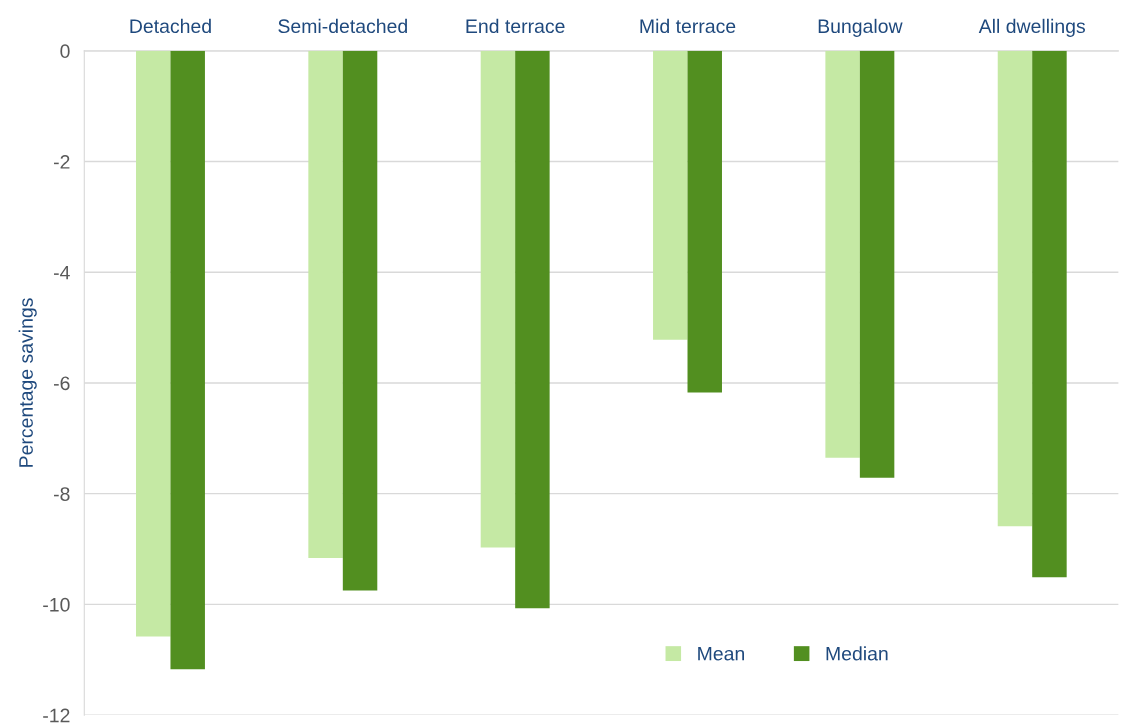 This screenshot has width=1124, height=726. What do you see at coordinates (65, 51) in the screenshot?
I see `y-tick-label: 0` at bounding box center [65, 51].